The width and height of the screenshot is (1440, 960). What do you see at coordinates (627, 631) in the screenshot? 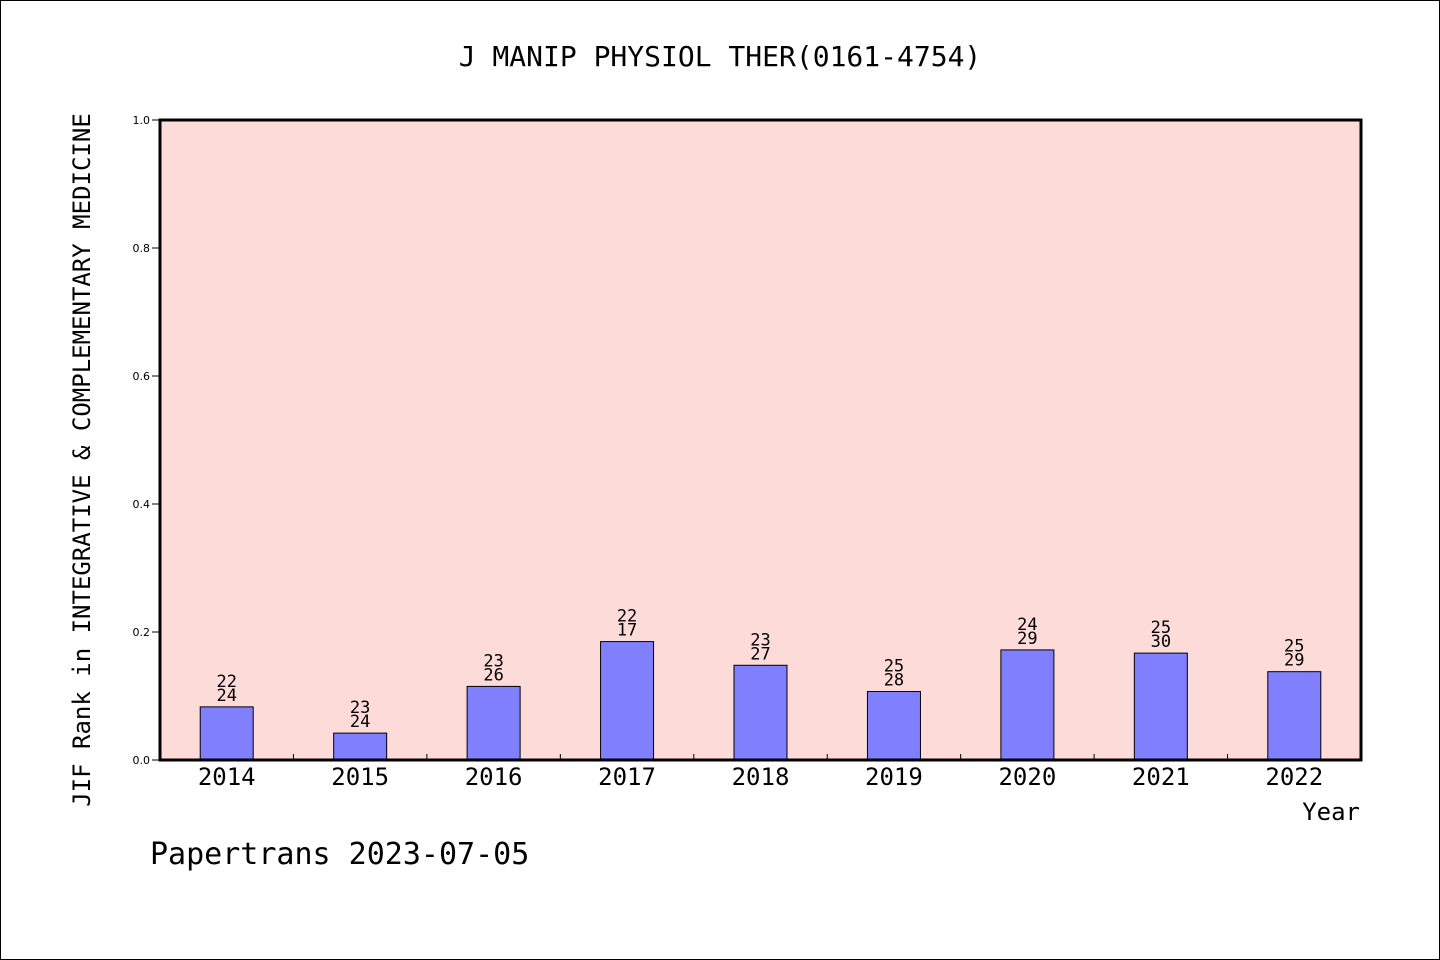
I see `bar-total-label: 17` at bounding box center [627, 631].